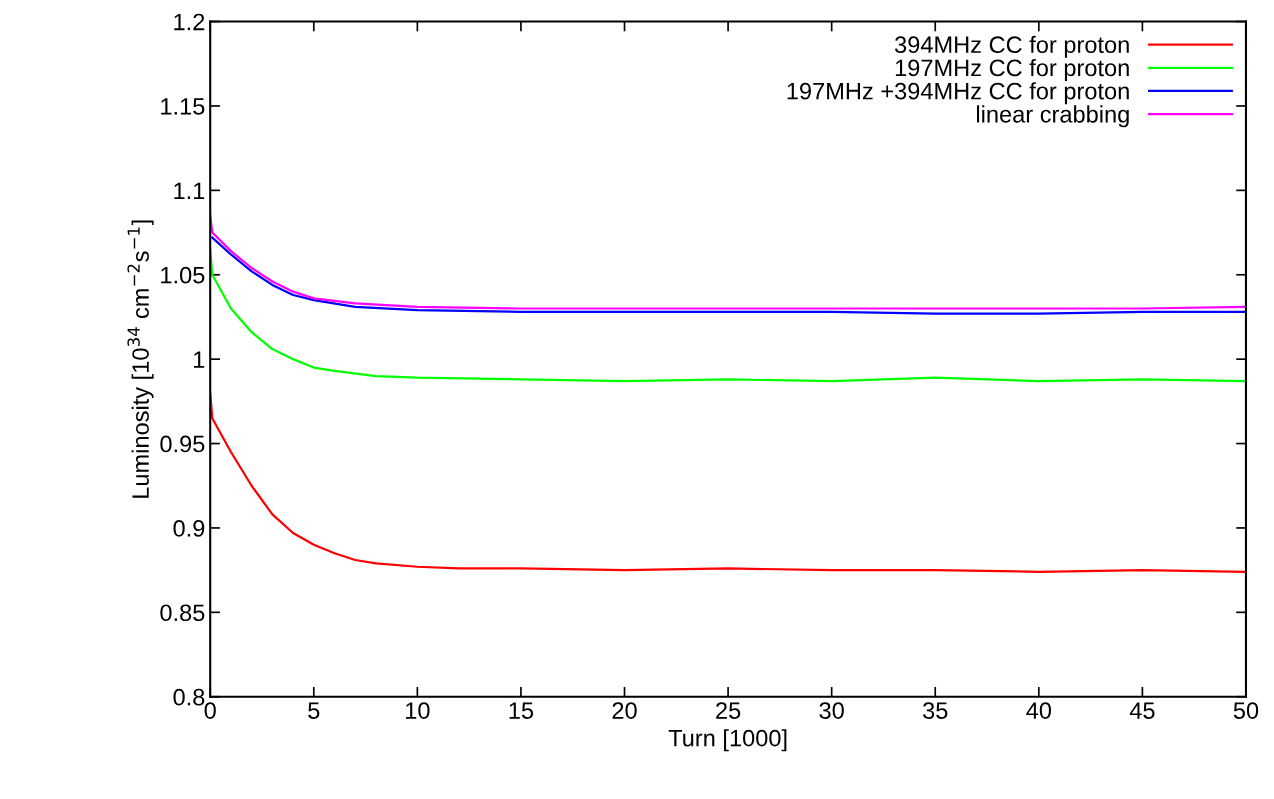 Image resolution: width=1274 pixels, height=799 pixels. I want to click on y-tick-label: 1.2, so click(189, 22).